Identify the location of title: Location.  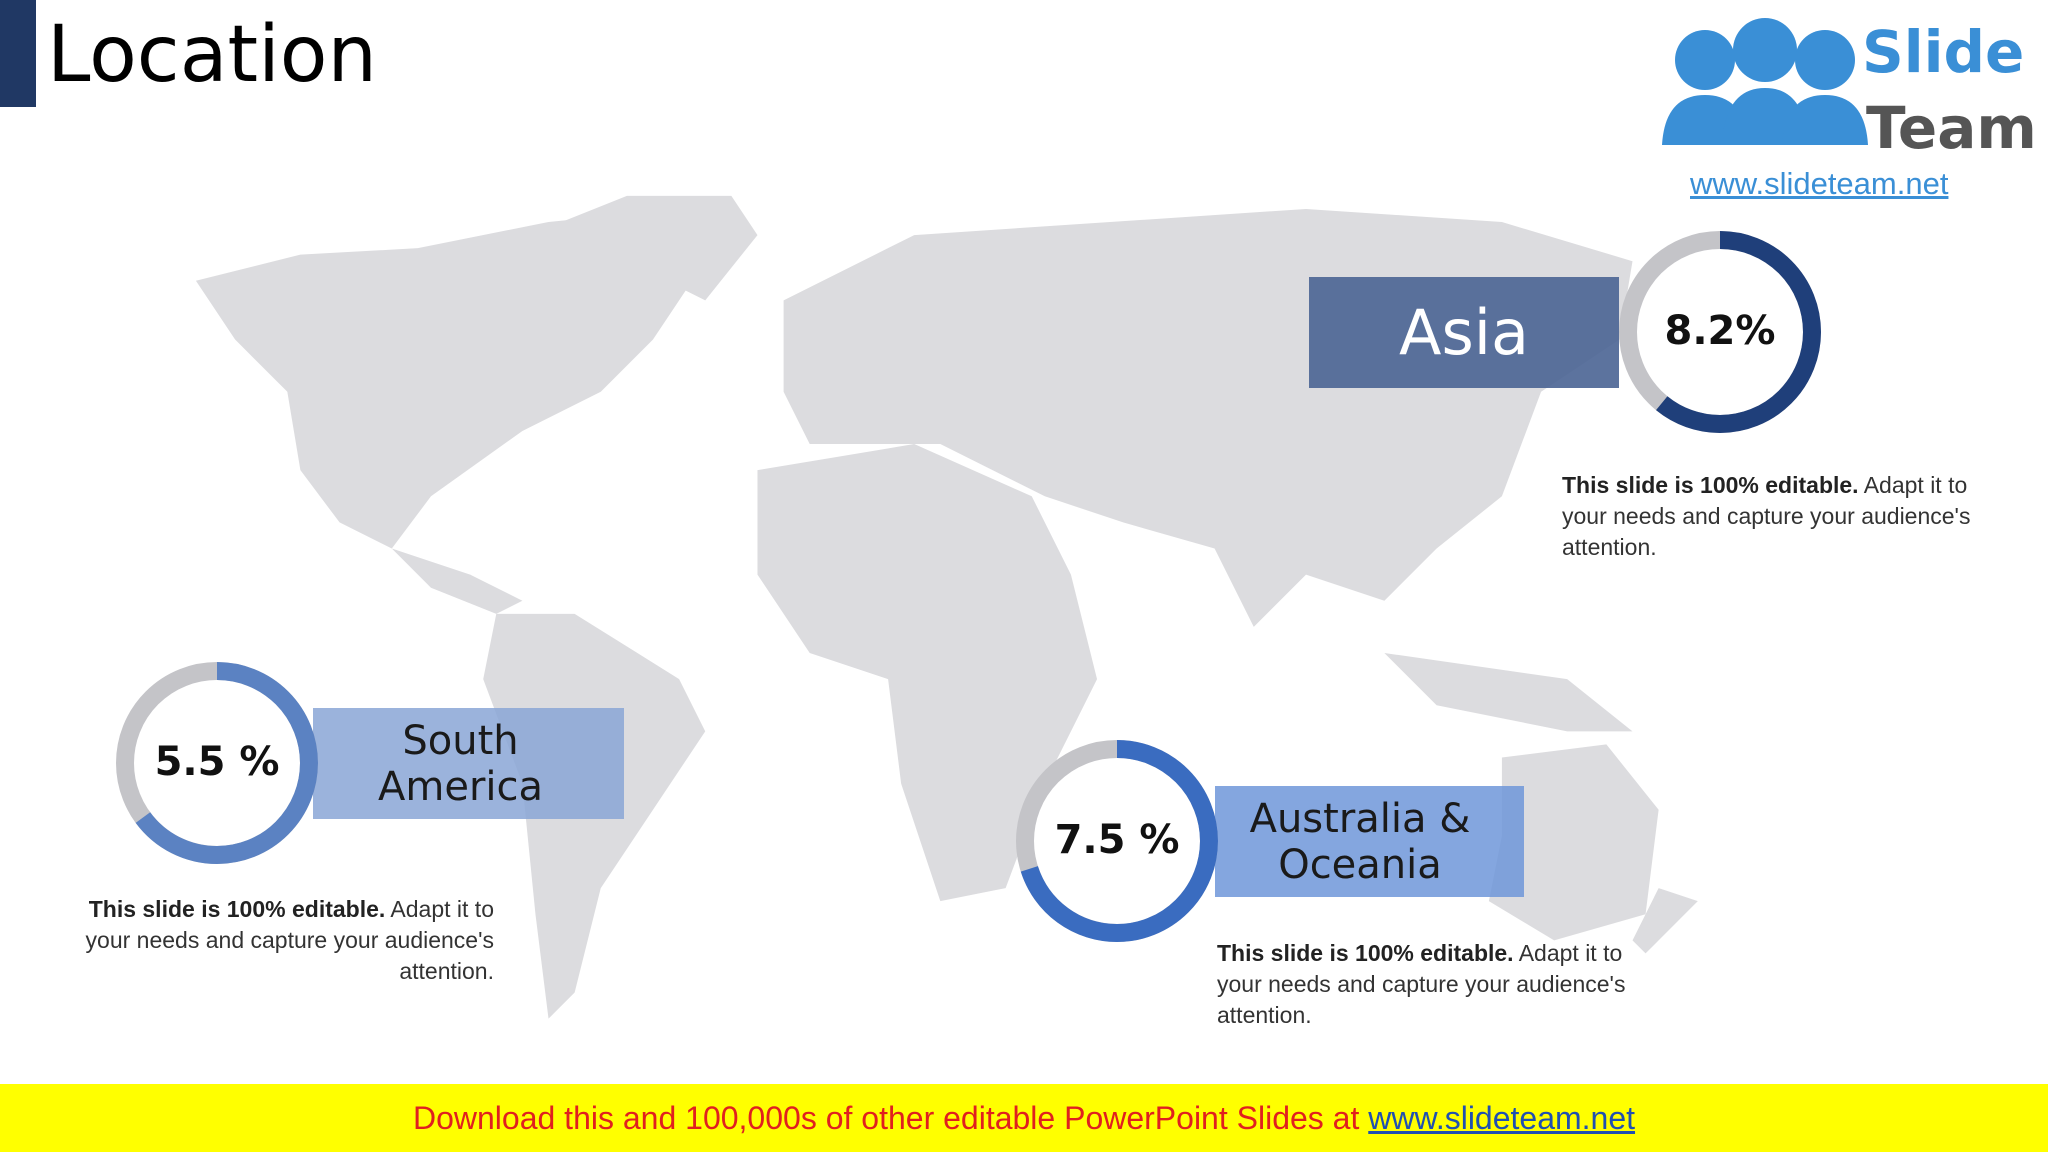
(212, 55).